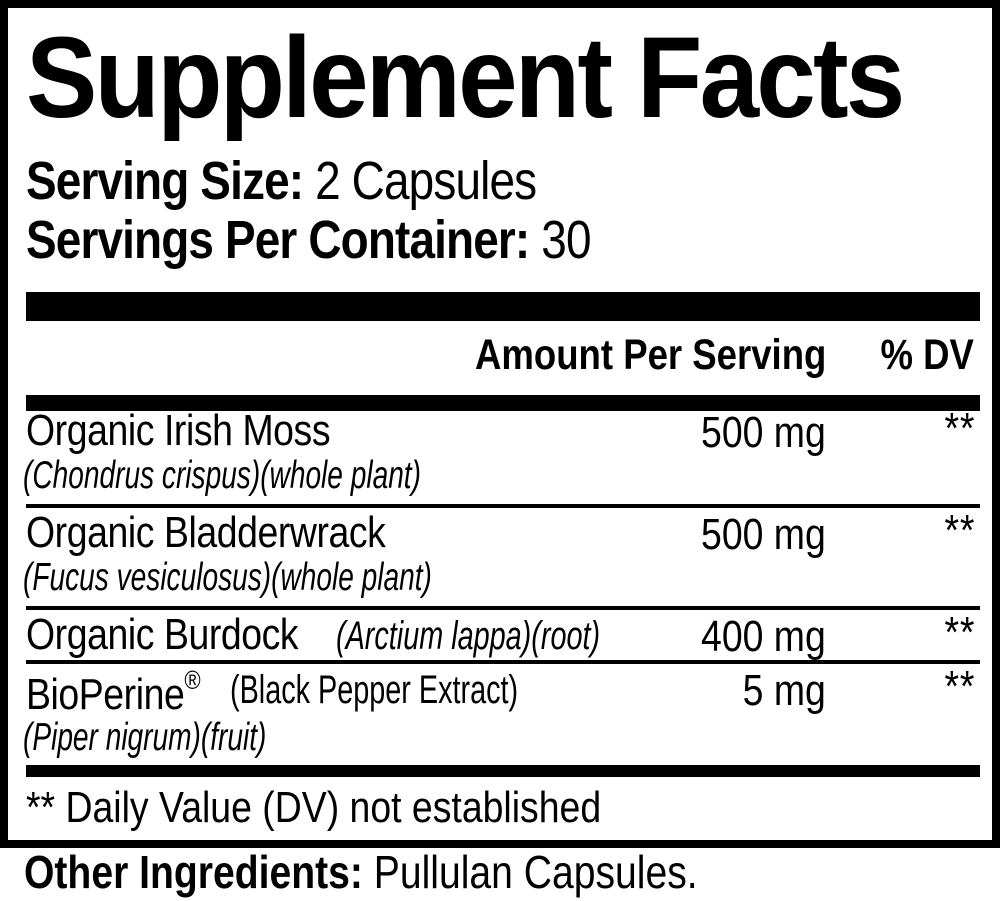  Describe the element at coordinates (763, 636) in the screenshot. I see `ingredient-amount: 400 mg` at that location.